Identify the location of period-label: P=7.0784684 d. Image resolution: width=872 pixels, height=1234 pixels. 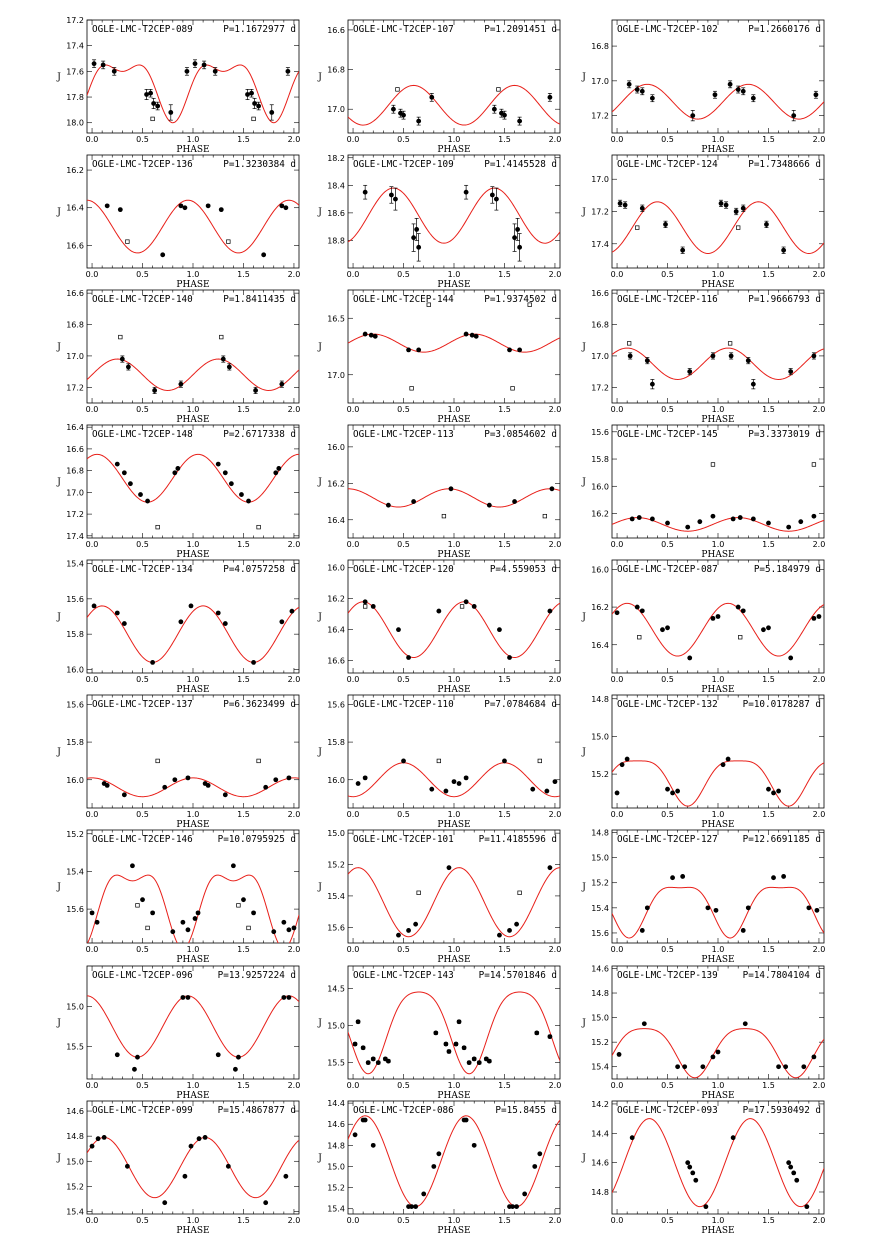
(520, 704).